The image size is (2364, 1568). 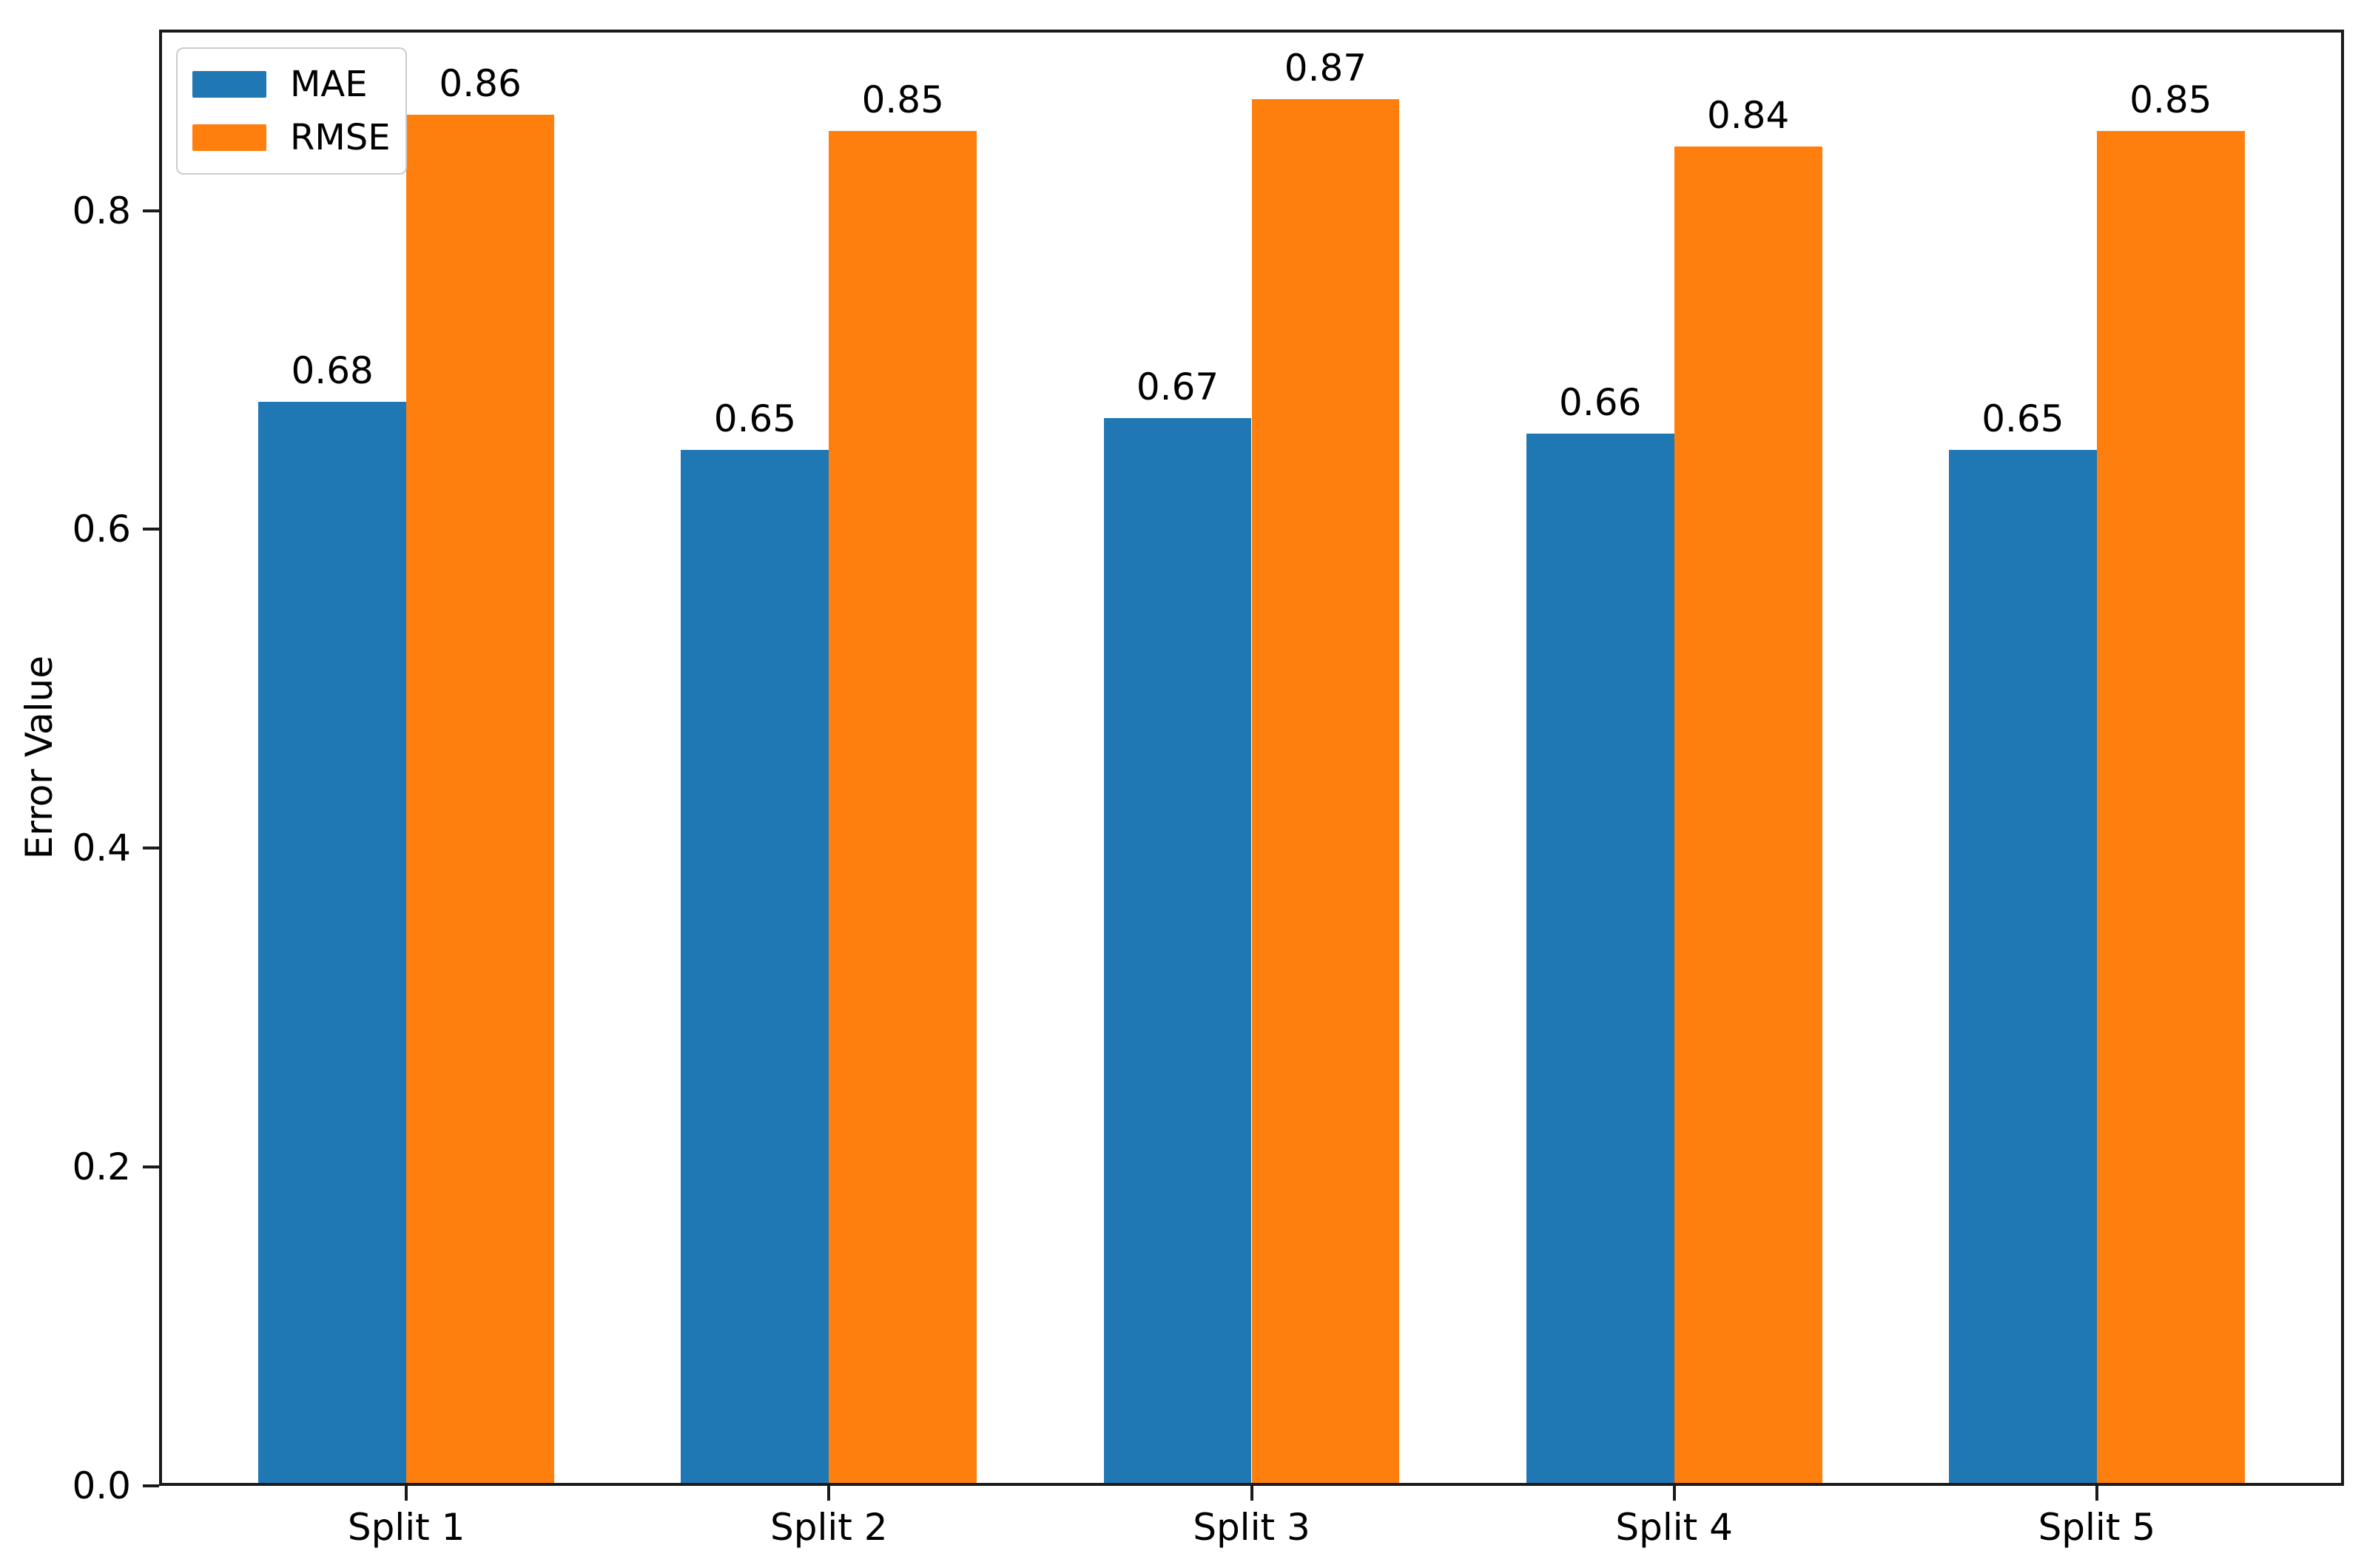 What do you see at coordinates (332, 371) in the screenshot?
I see `value-label-mae-split-1: 0.68` at bounding box center [332, 371].